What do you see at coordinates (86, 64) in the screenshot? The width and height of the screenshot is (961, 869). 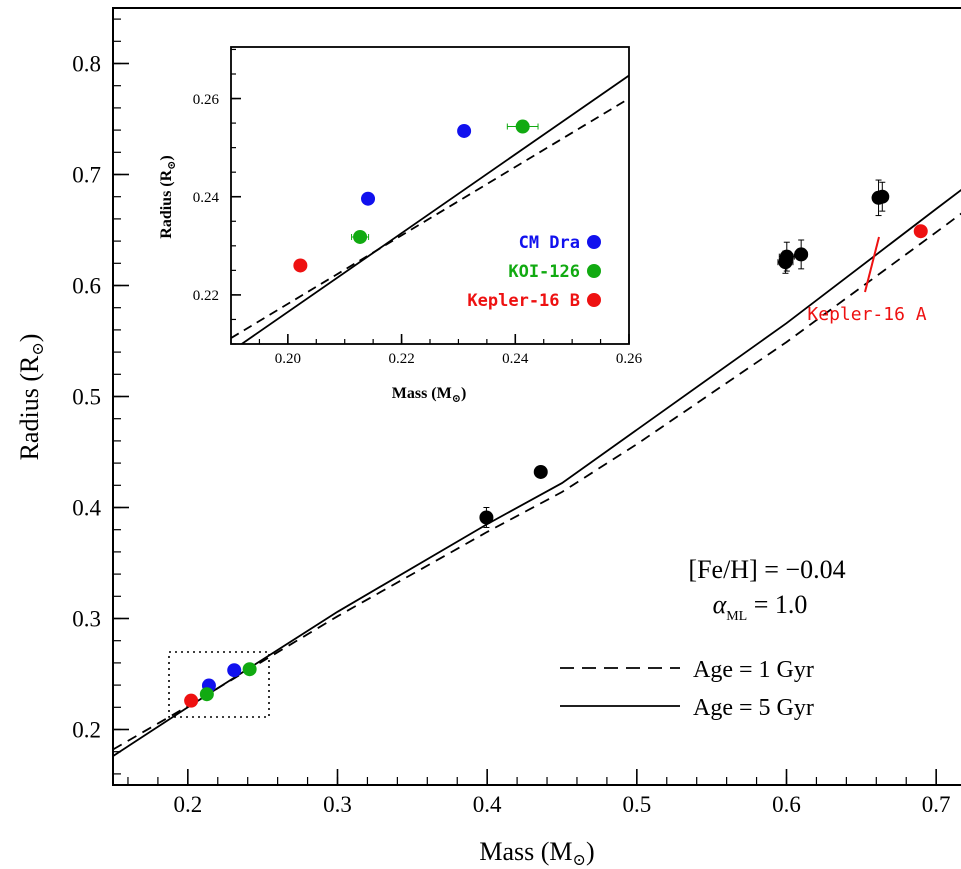 I see `main-y-tick-label: 0.8` at bounding box center [86, 64].